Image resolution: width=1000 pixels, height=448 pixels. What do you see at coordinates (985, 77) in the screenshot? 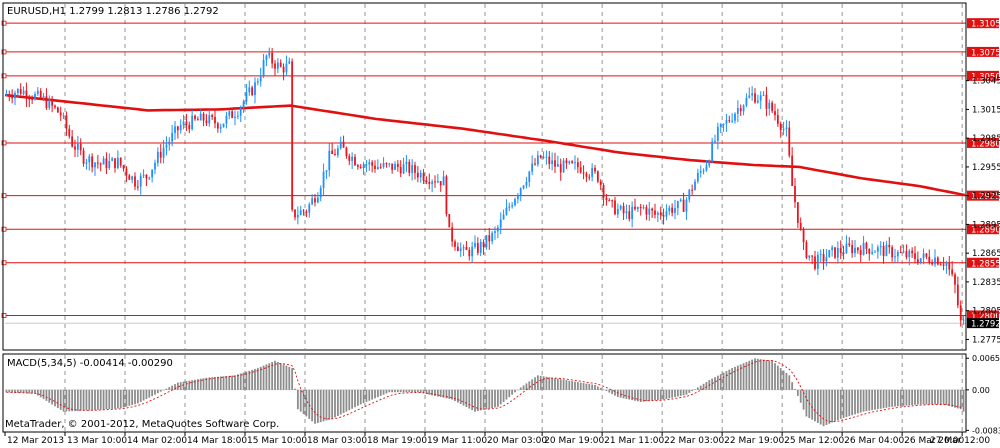
I see `price-tag-label: 1.3050` at bounding box center [985, 77].